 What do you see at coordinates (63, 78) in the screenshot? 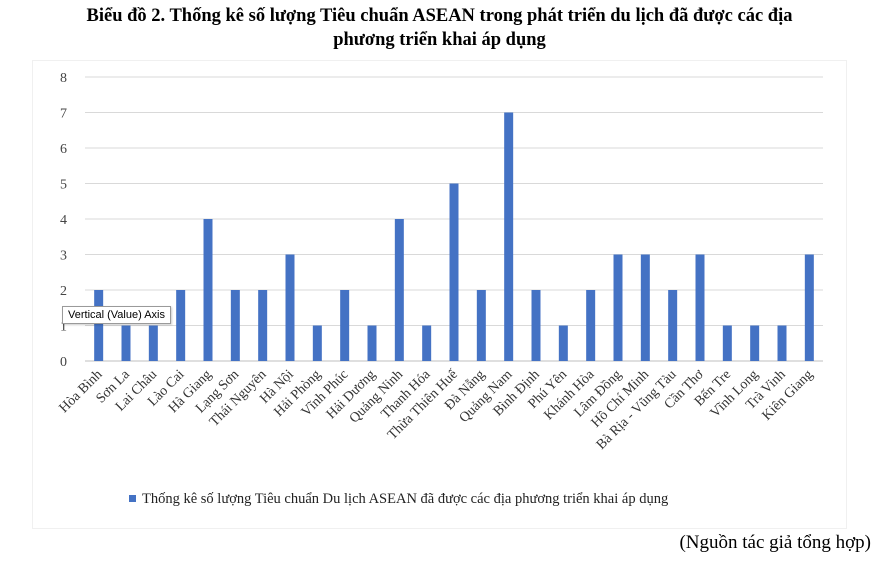
I see `y-tick-label: 8` at bounding box center [63, 78].